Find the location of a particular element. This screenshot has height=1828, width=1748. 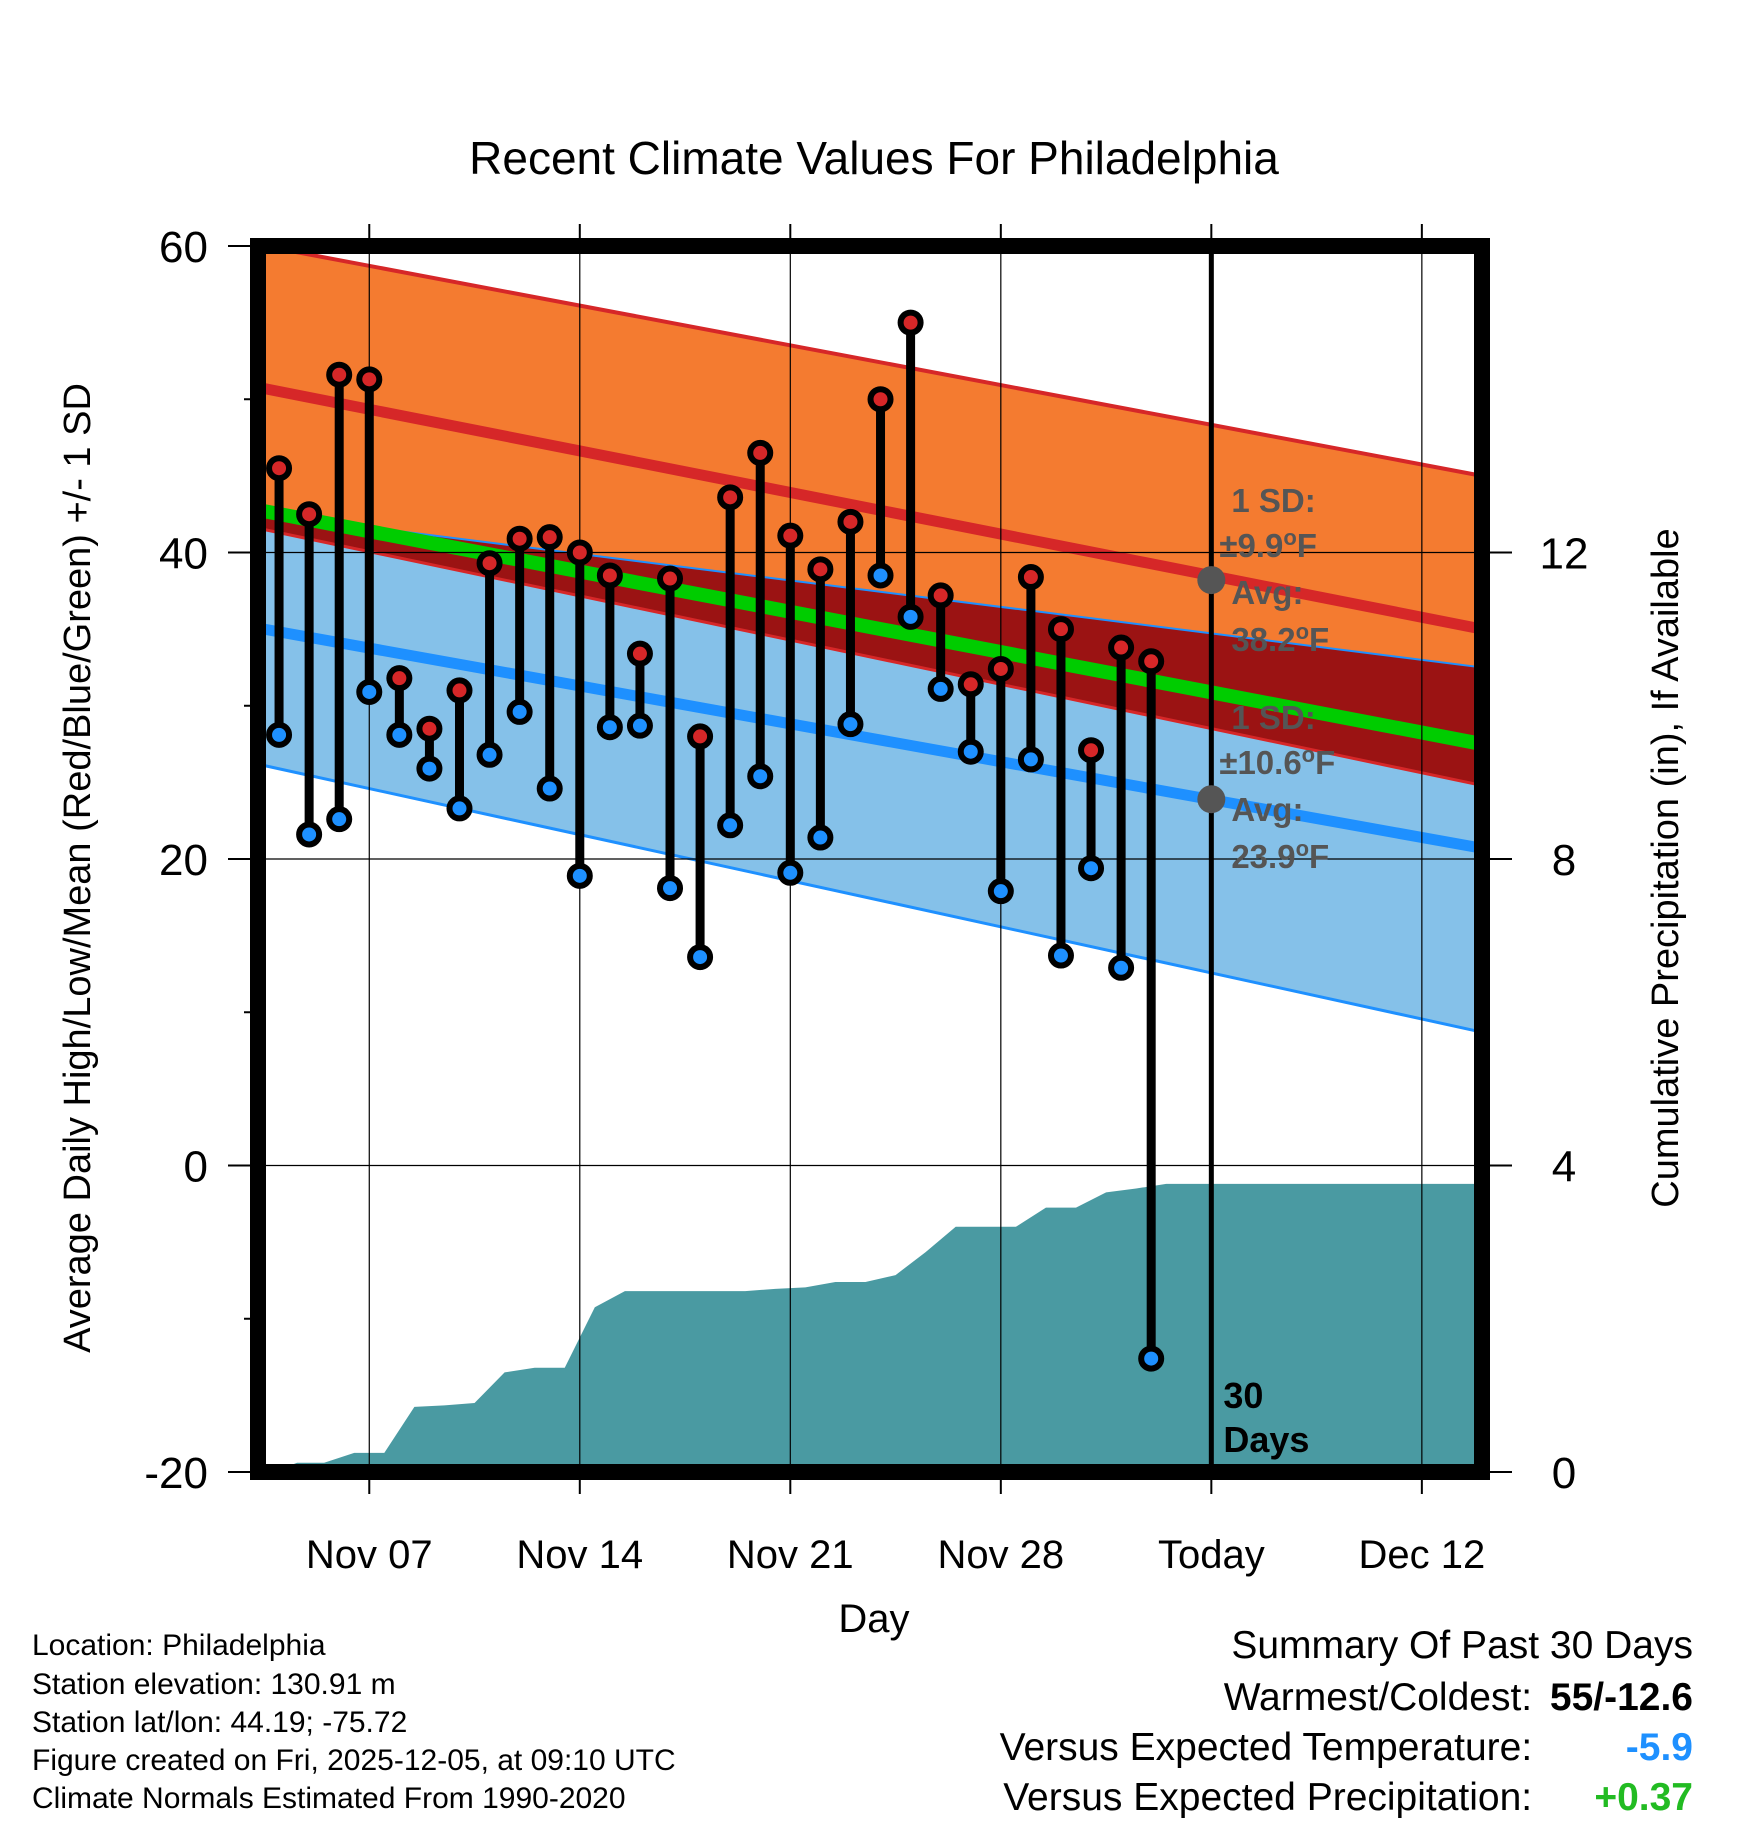

low-avg-line is located at coordinates (873, 738).